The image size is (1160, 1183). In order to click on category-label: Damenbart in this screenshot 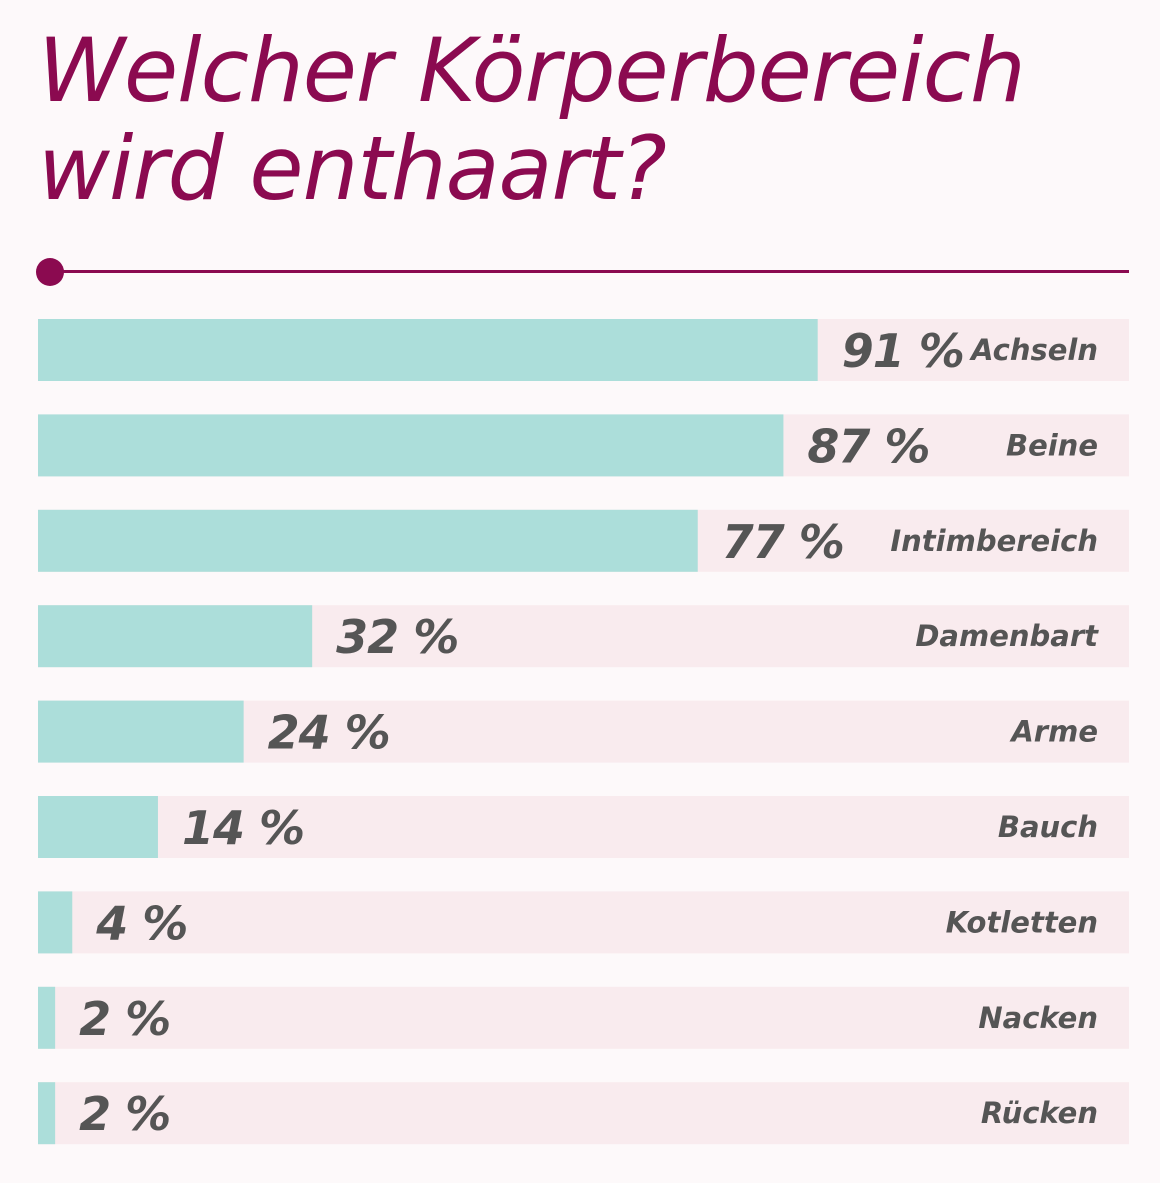, I will do `click(1007, 636)`.